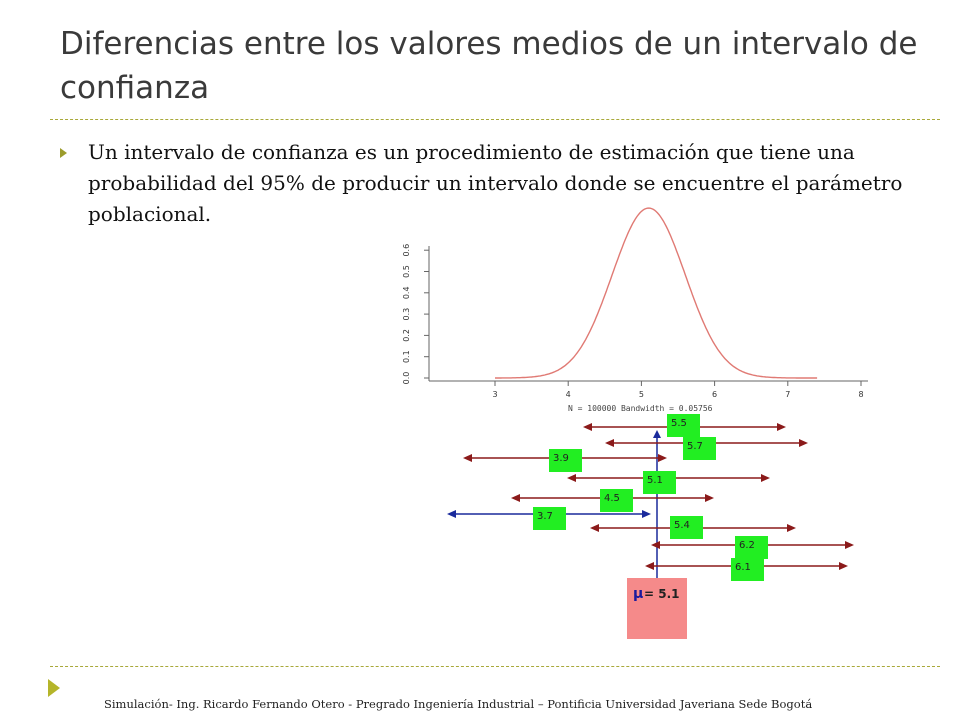 Image resolution: width=960 pixels, height=720 pixels. What do you see at coordinates (495, 119) in the screenshot?
I see `title-divider` at bounding box center [495, 119].